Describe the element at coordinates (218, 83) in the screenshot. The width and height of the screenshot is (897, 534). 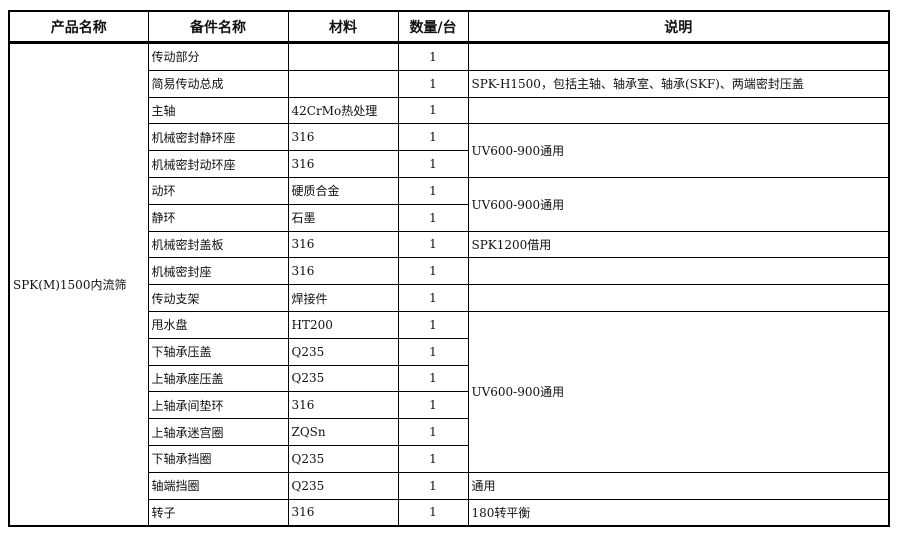
I see `part-name-cell: 简易传动总成` at that location.